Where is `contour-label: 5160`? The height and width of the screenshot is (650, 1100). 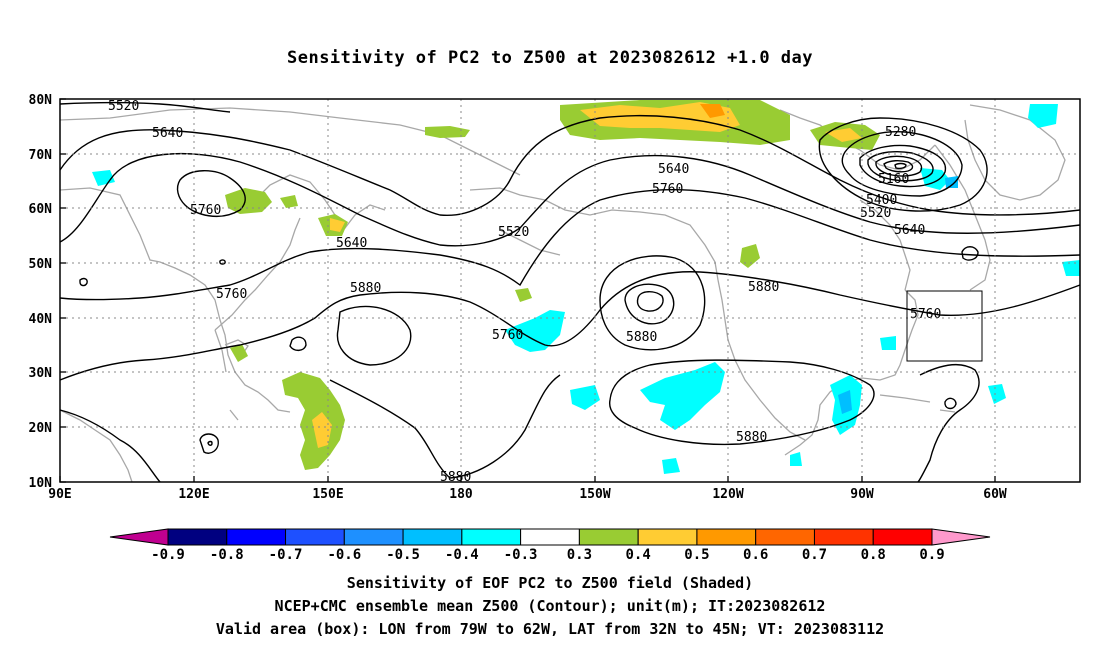 contour-label: 5160 is located at coordinates (893, 179).